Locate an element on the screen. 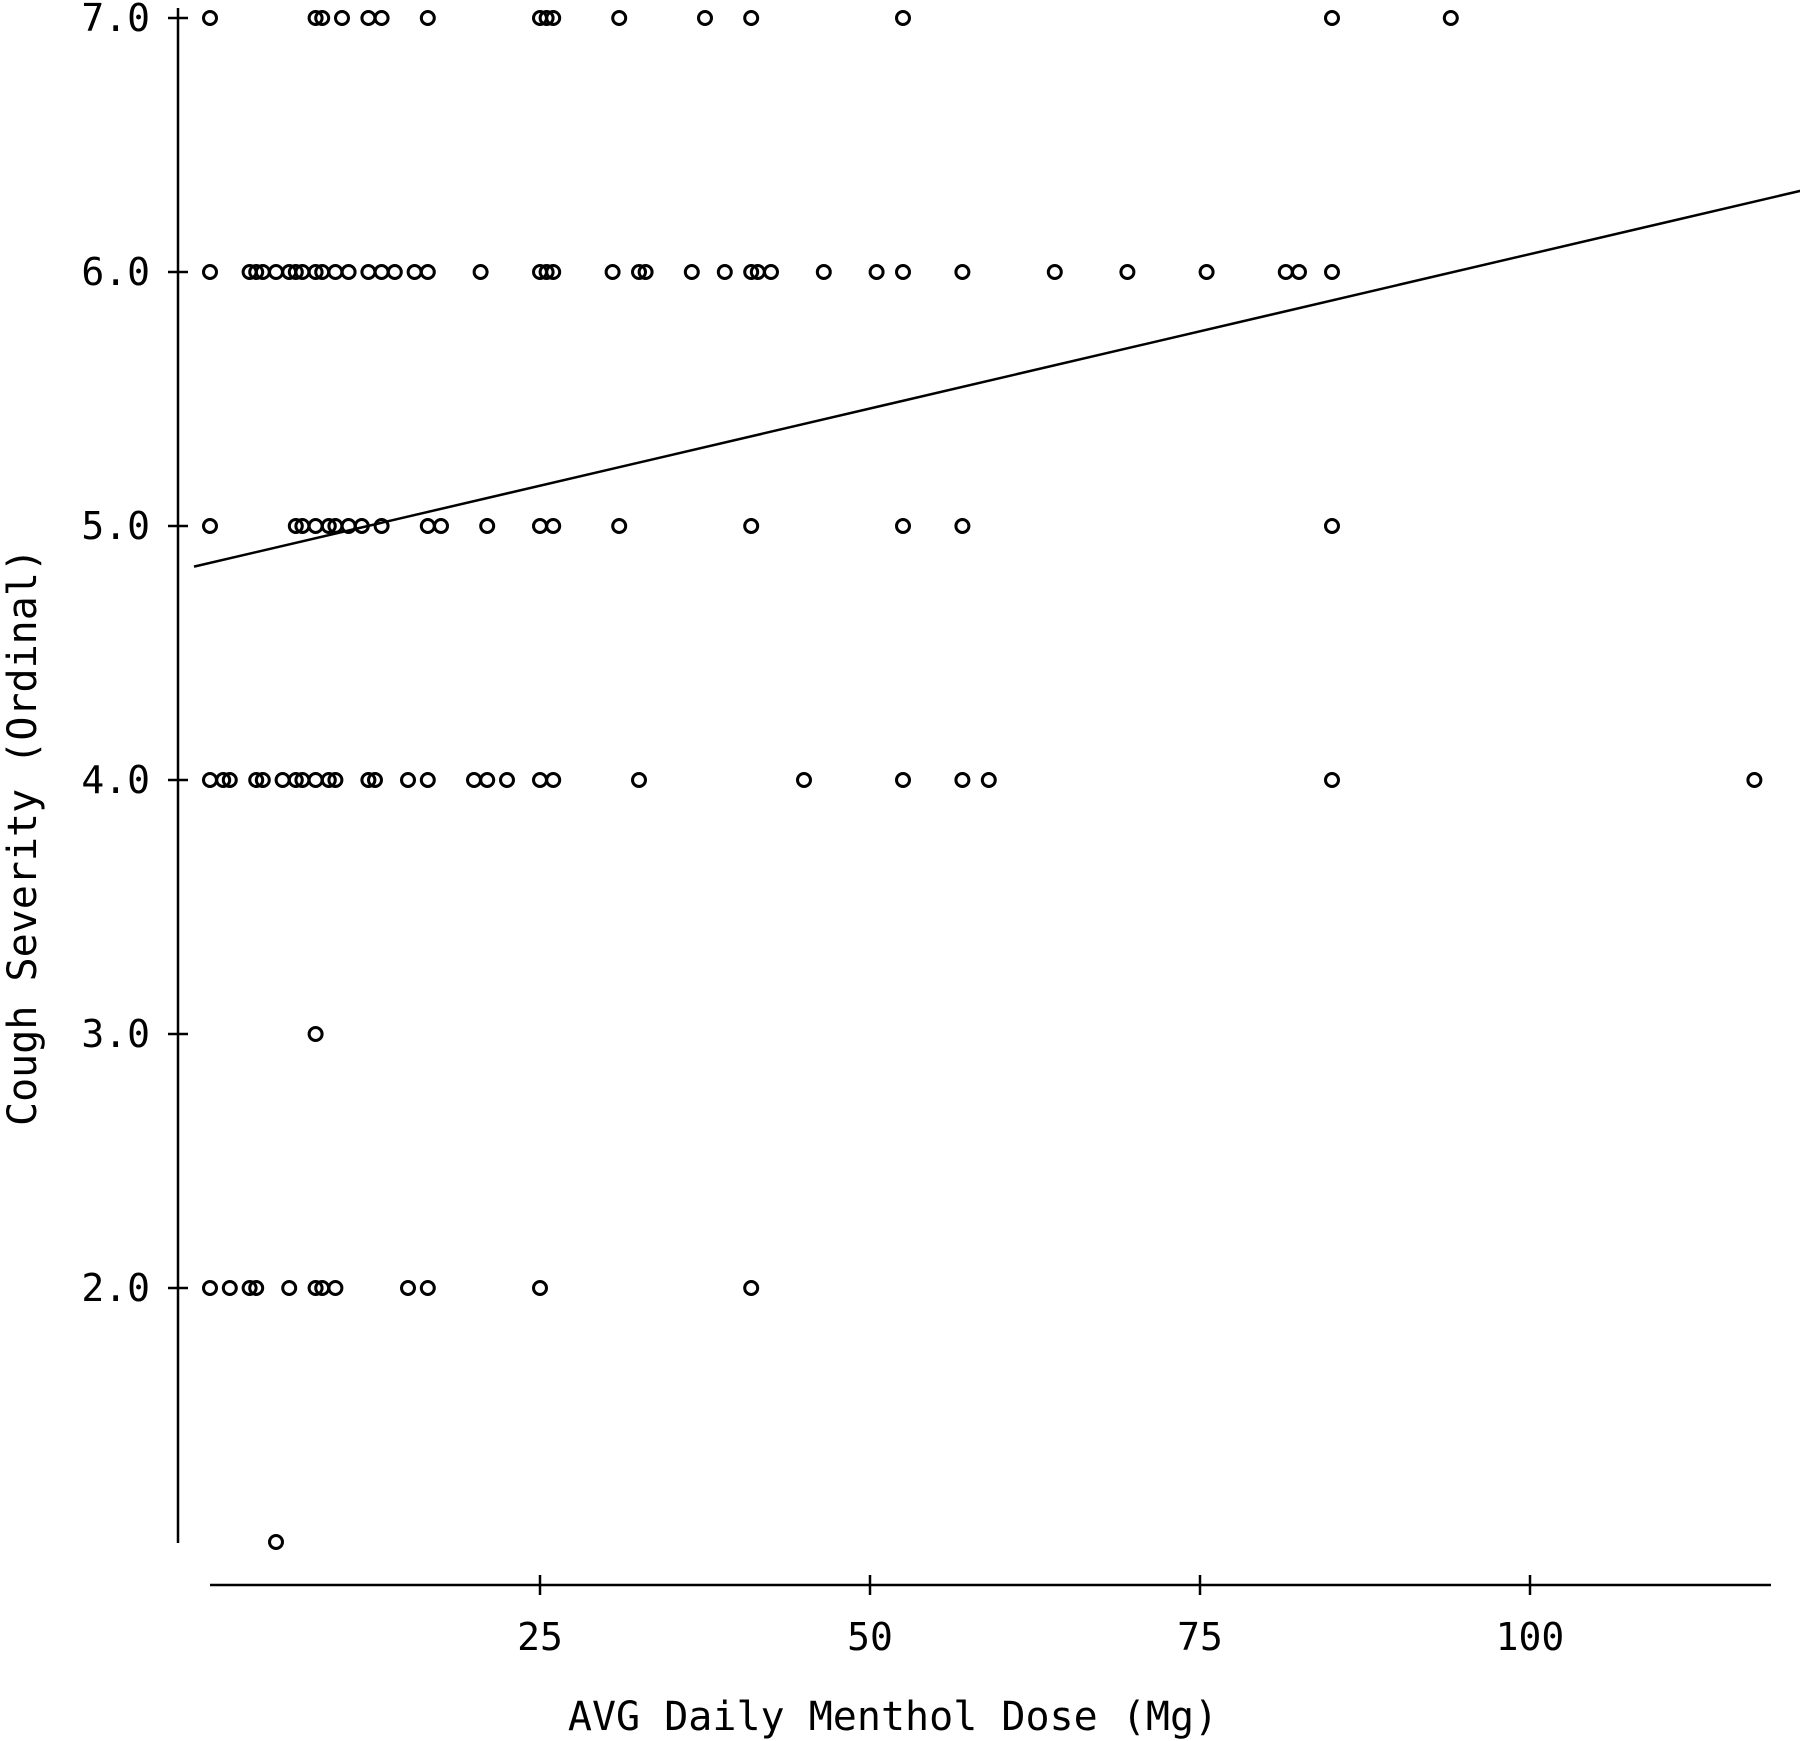 This screenshot has height=1741, width=1800. y-tick-label: 4.0 is located at coordinates (115, 780).